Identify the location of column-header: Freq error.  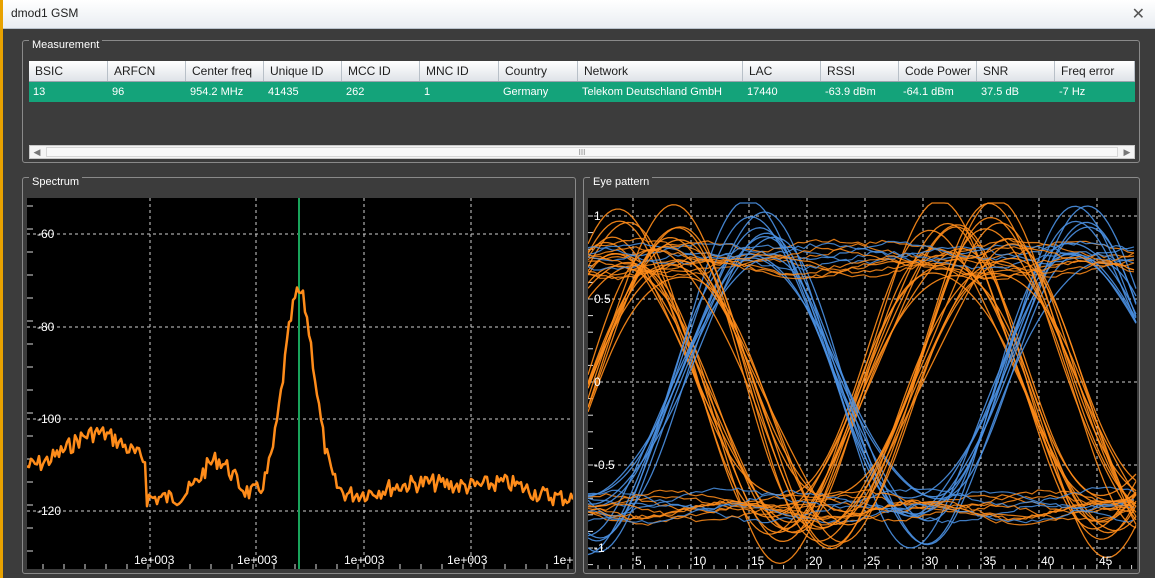
(1095, 71).